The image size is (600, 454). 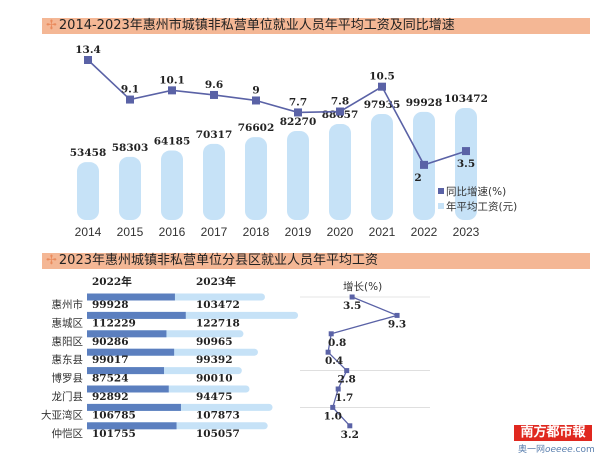 I want to click on bar-value-label: 82270, so click(x=298, y=122).